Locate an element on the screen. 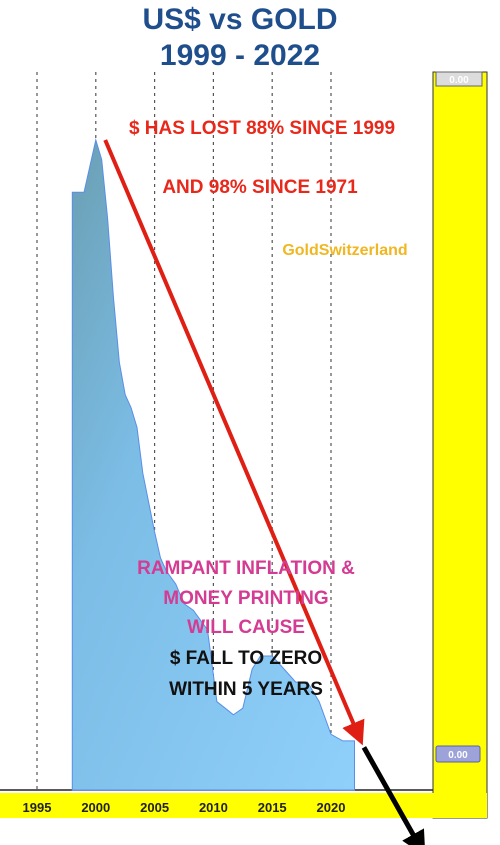  chart-subtitle: 1999 - 2022 is located at coordinates (240, 55).